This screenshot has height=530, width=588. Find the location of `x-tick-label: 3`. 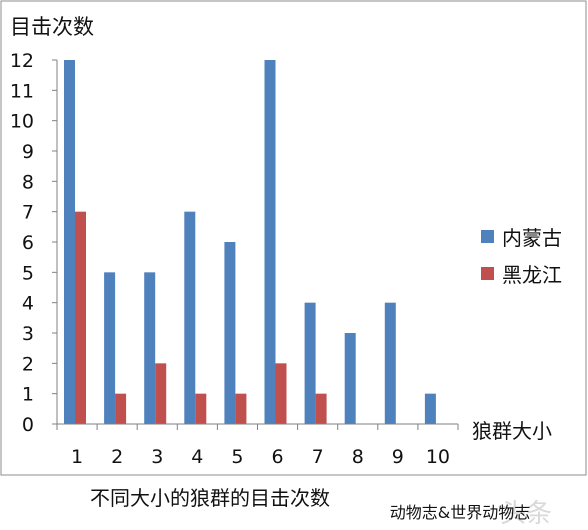

x-tick-label: 3 is located at coordinates (157, 457).